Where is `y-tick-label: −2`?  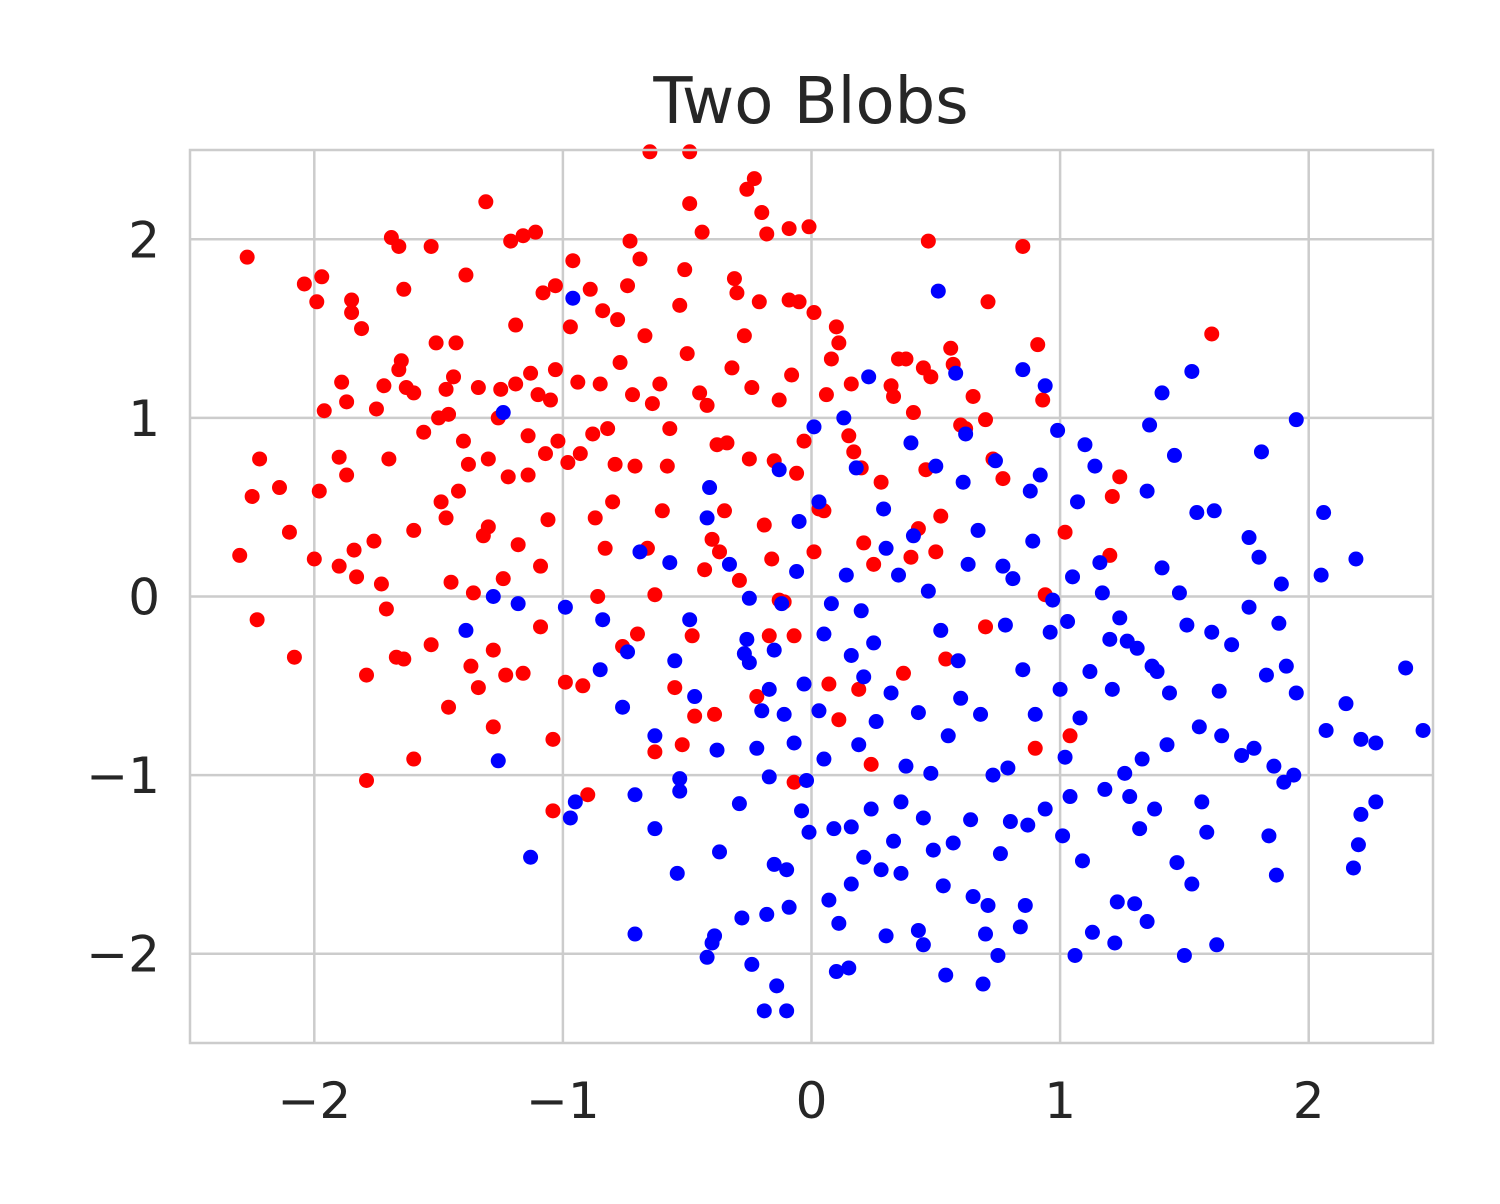 y-tick-label: −2 is located at coordinates (123, 955).